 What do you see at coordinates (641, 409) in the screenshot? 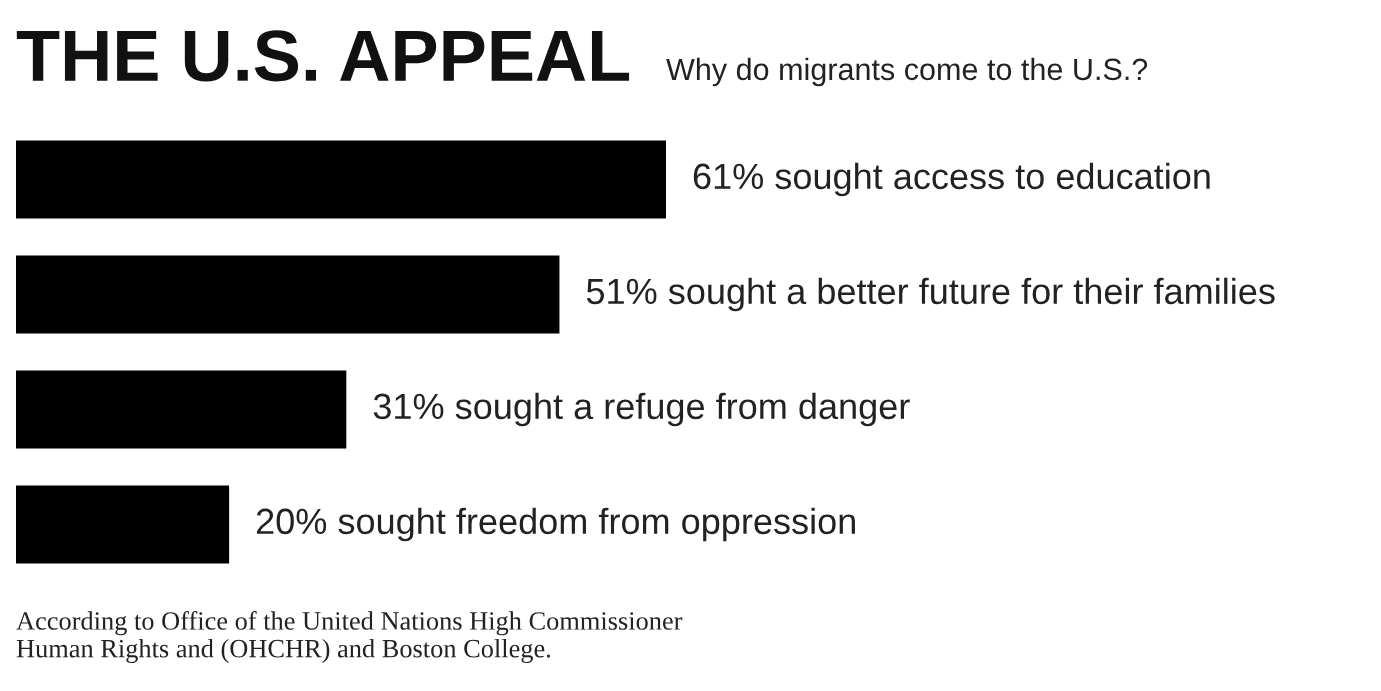
I see `data-label: 31% sought a refuge from danger` at bounding box center [641, 409].